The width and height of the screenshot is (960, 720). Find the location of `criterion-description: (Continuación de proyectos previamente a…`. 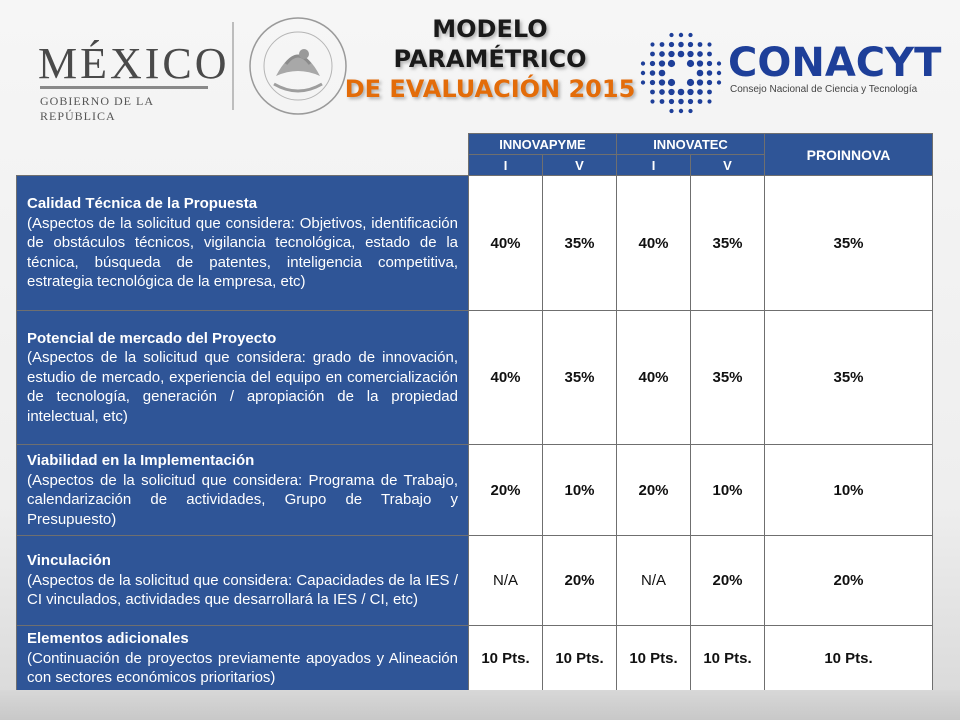

criterion-description: (Continuación de proyectos previamente a… is located at coordinates (242, 668).